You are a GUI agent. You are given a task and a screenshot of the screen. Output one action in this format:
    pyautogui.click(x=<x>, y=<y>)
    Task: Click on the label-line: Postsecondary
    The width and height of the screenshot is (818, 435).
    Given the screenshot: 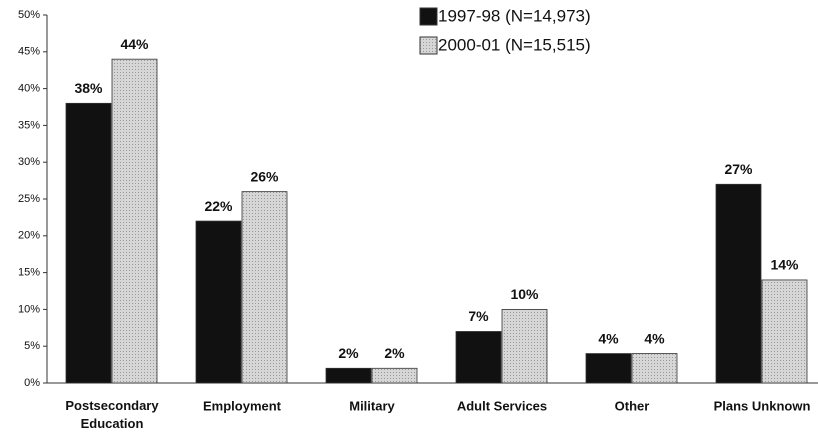 What is the action you would take?
    pyautogui.click(x=112, y=405)
    